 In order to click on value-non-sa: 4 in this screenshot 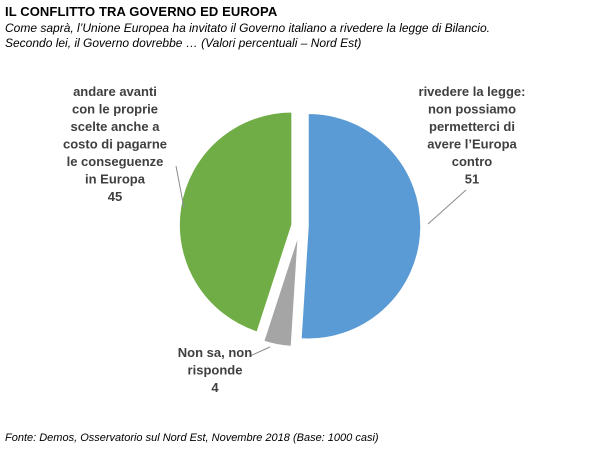, I will do `click(215, 387)`.